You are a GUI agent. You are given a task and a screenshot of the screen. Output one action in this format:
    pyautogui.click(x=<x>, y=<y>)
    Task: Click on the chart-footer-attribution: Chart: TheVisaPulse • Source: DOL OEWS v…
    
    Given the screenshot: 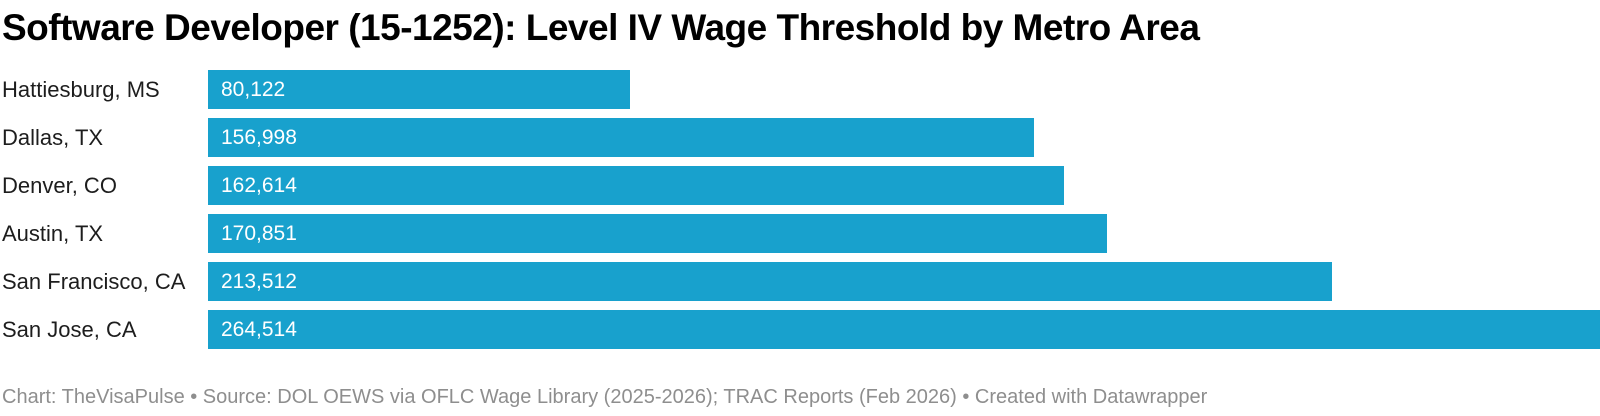 What is the action you would take?
    pyautogui.click(x=605, y=397)
    